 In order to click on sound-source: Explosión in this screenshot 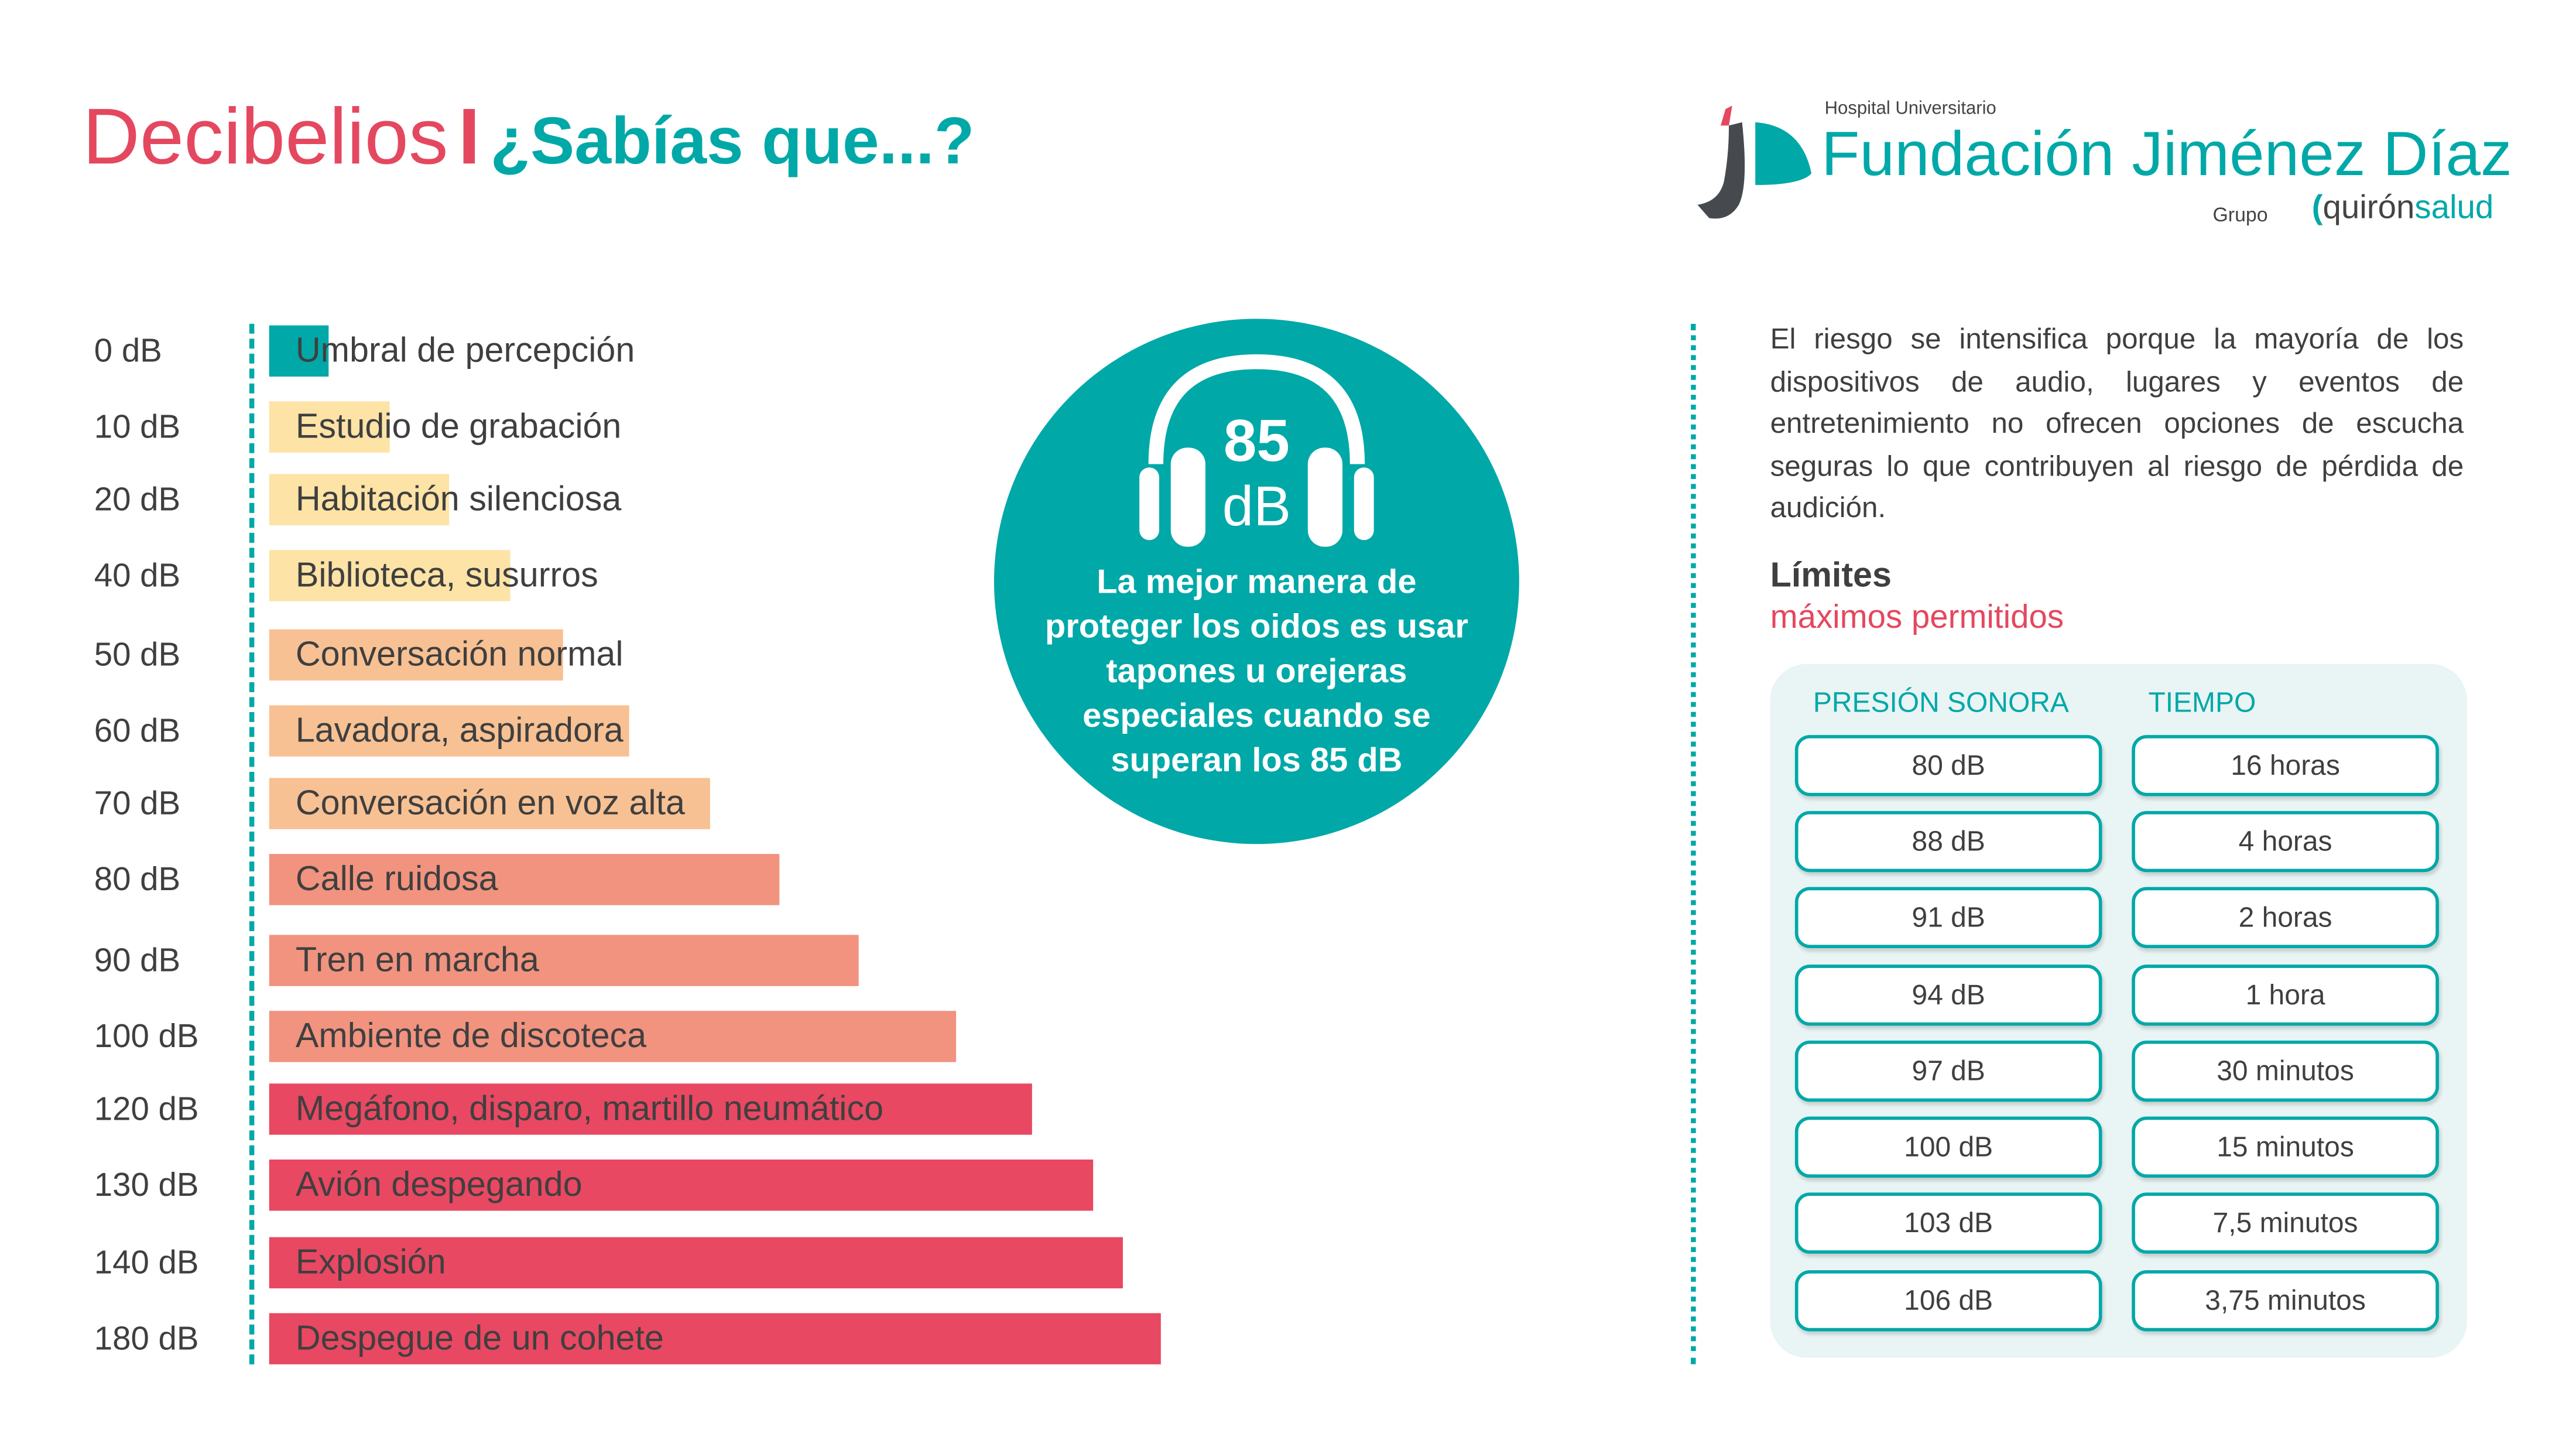, I will do `click(370, 1263)`.